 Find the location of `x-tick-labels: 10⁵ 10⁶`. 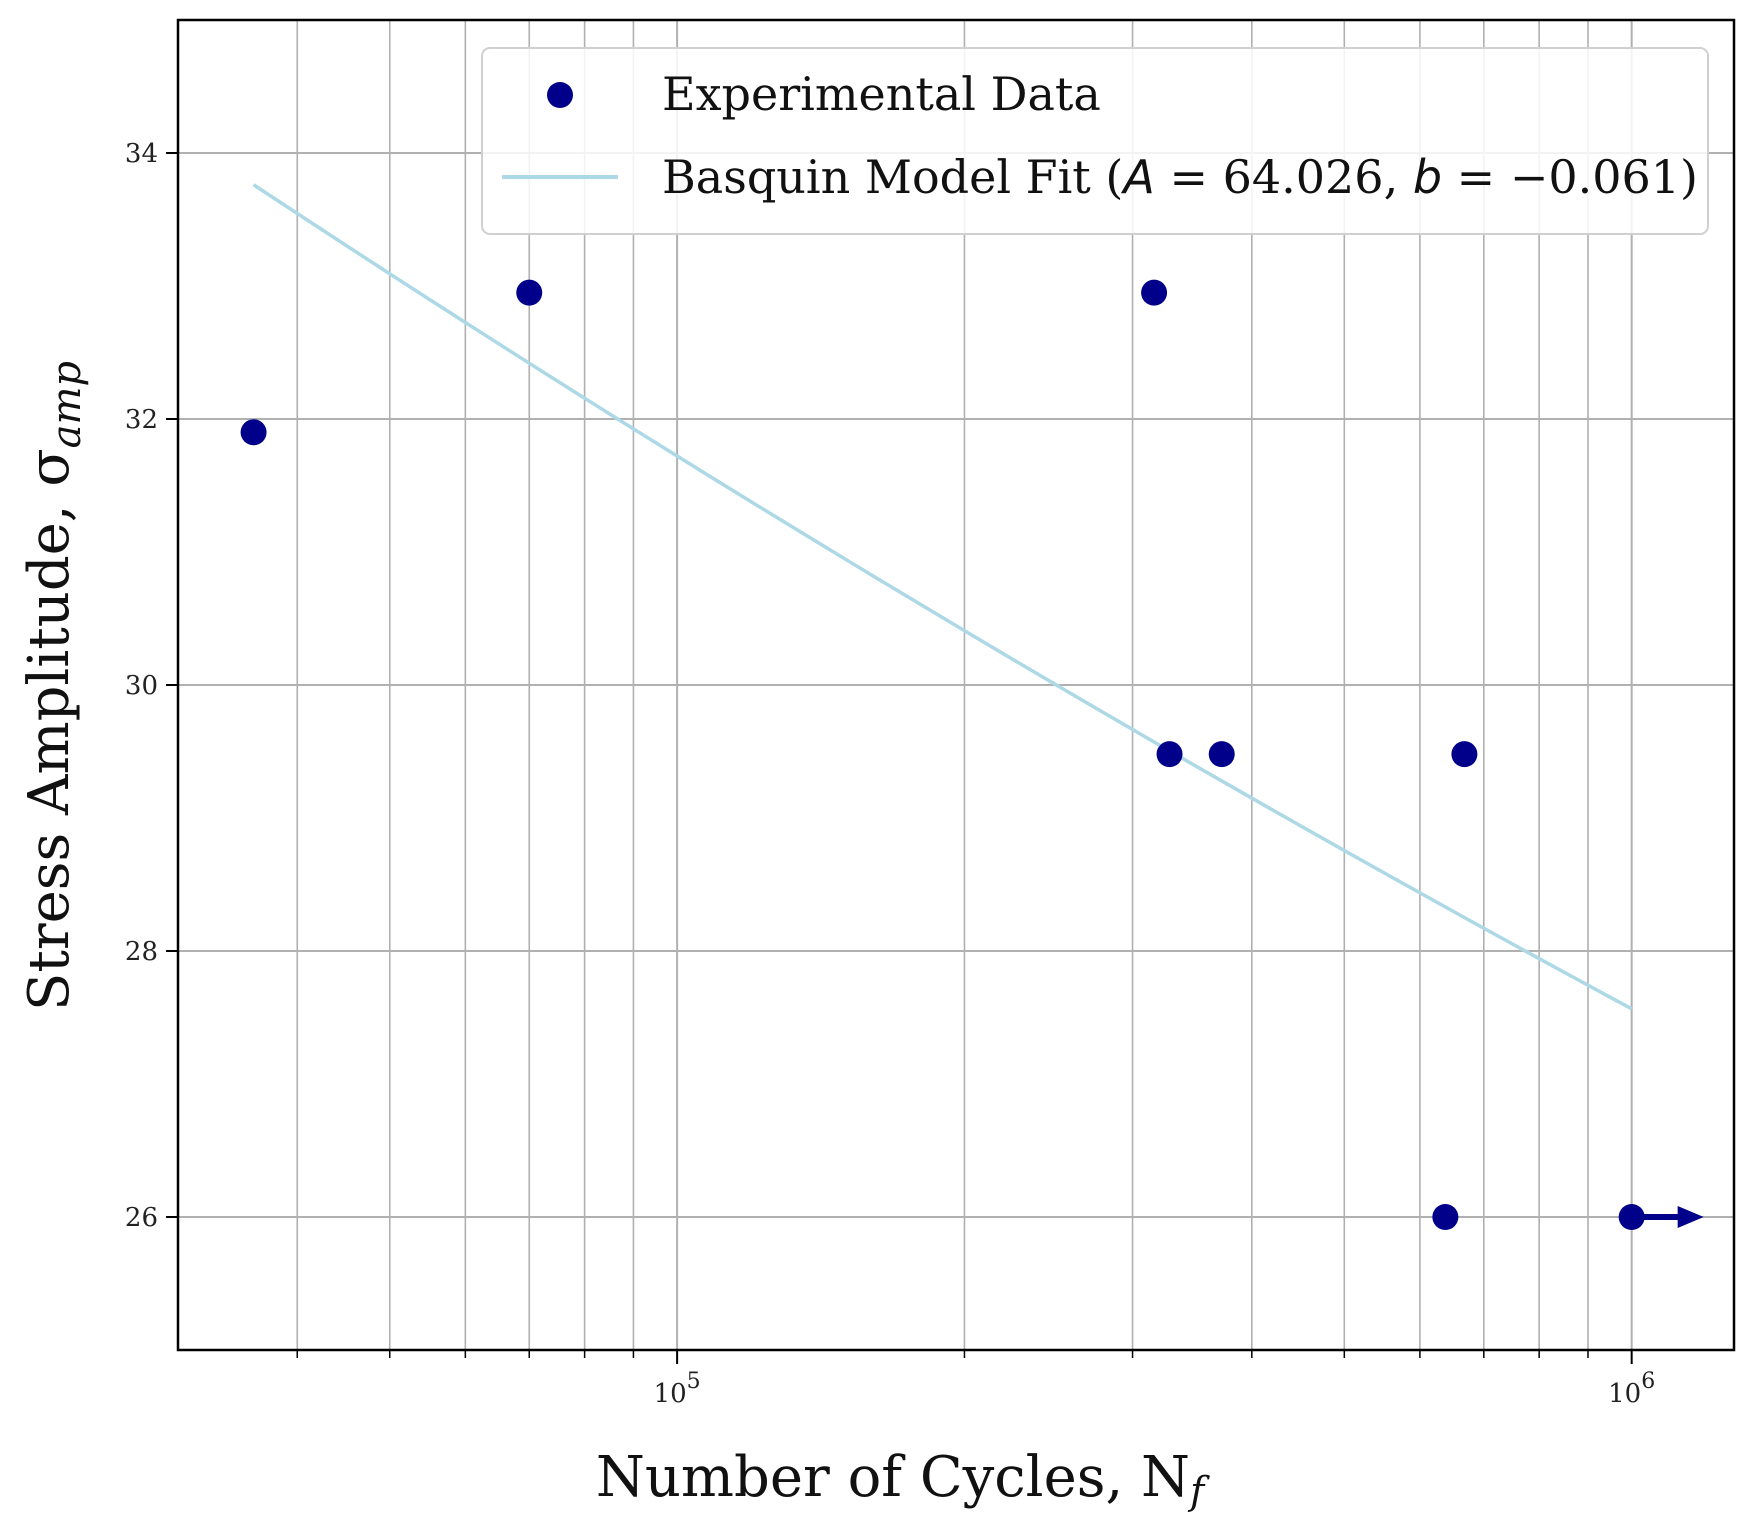

x-tick-labels: 10⁵ 10⁶ is located at coordinates (1155, 1389).